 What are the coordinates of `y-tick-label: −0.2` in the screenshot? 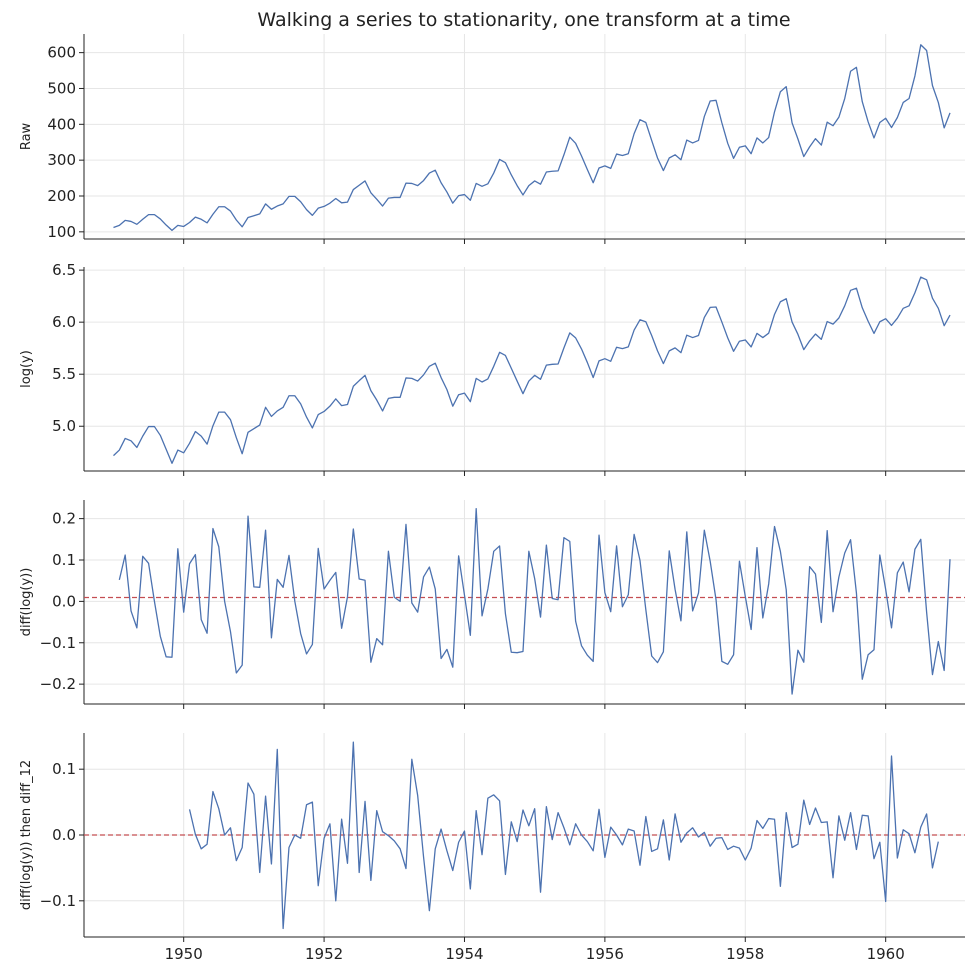 It's located at (58, 684).